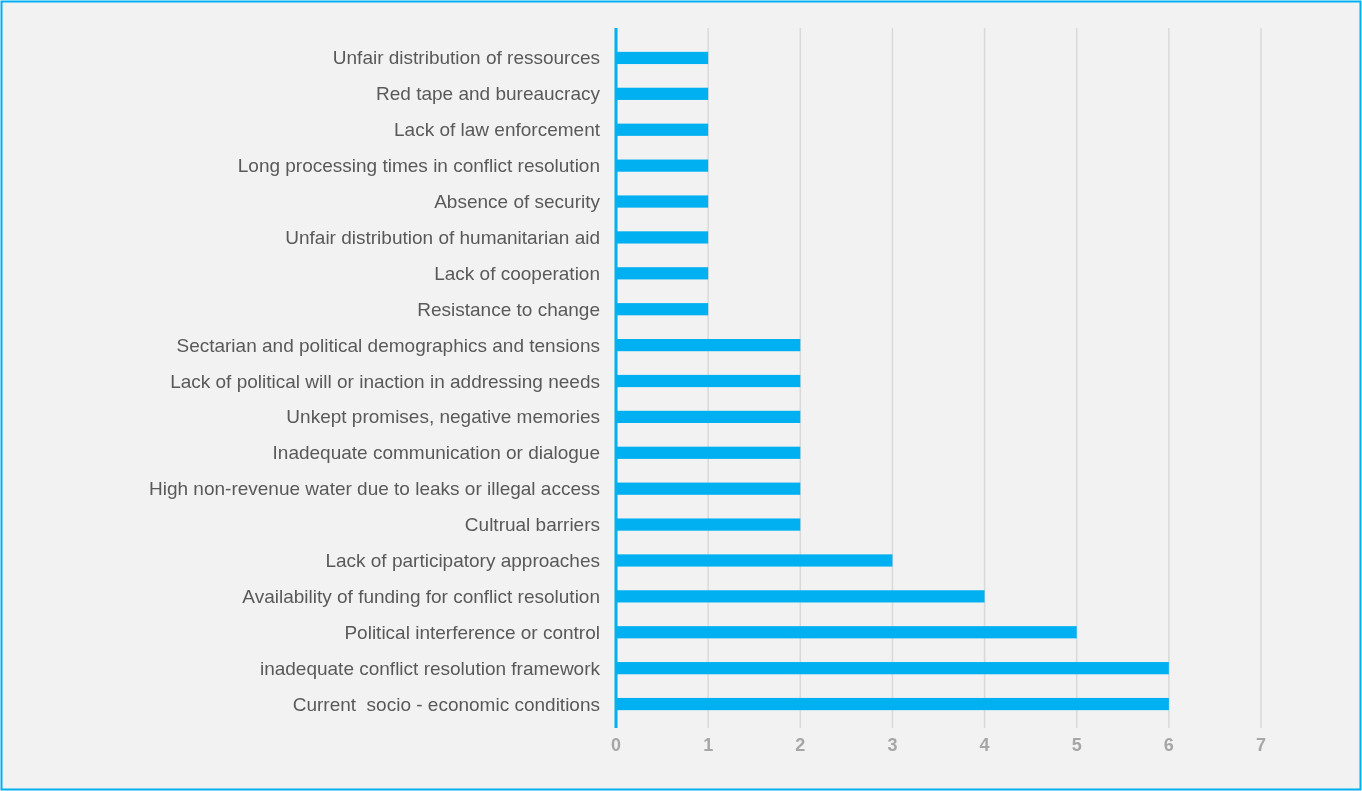  Describe the element at coordinates (1168, 745) in the screenshot. I see `x-tick-label: 6` at that location.